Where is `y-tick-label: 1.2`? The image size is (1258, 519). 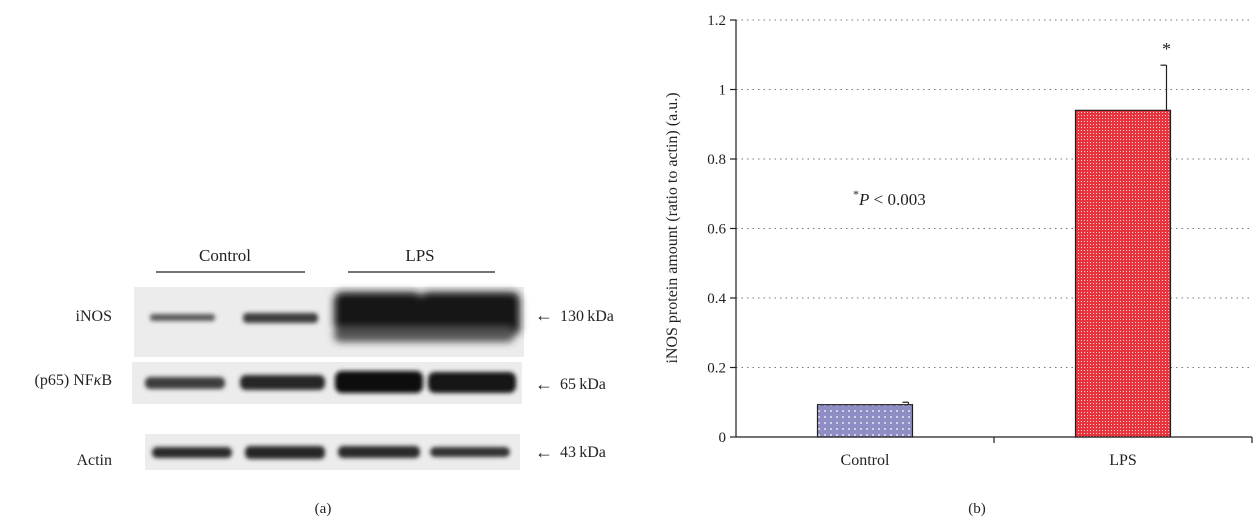 y-tick-label: 1.2 is located at coordinates (716, 21).